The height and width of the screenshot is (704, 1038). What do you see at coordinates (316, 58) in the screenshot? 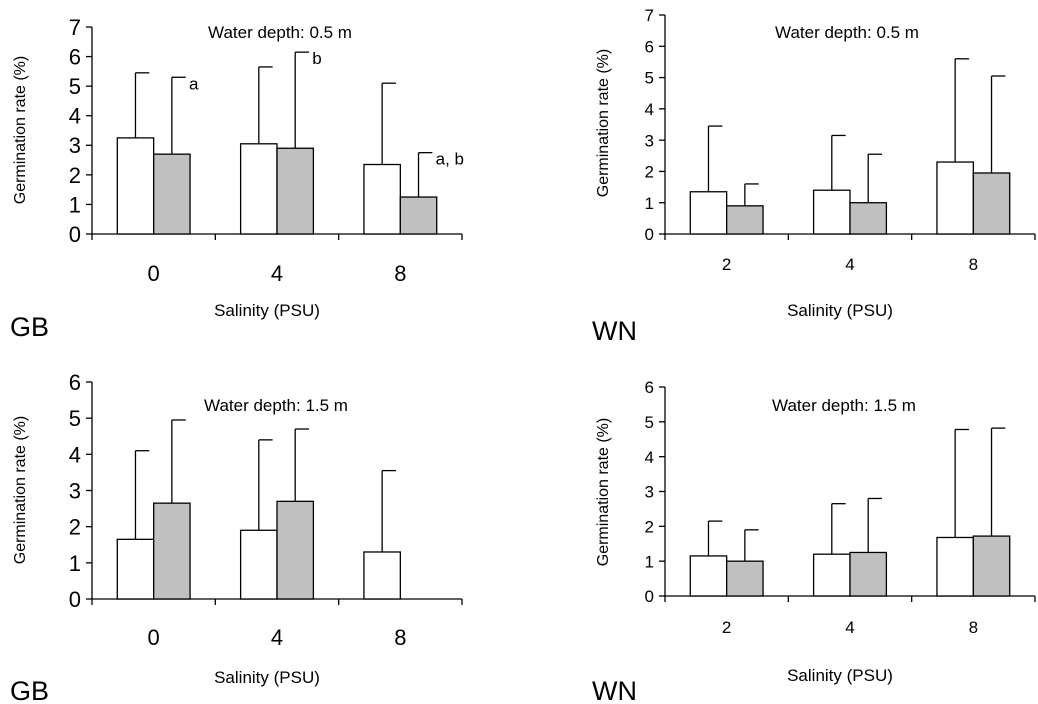
I see `significance-label: b` at bounding box center [316, 58].